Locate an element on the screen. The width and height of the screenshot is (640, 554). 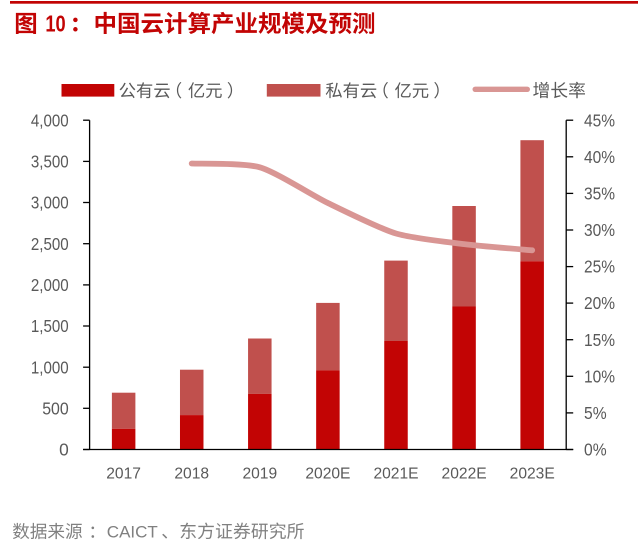
svg-text: 2022E is located at coordinates (464, 474).